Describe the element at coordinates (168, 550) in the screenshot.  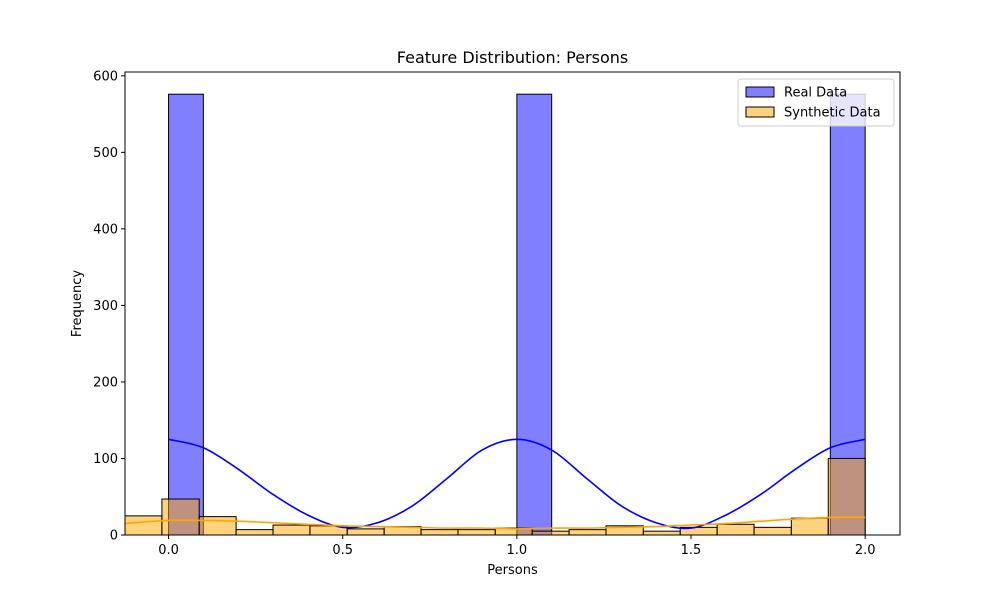
I see `x-tick-label: 0.0` at that location.